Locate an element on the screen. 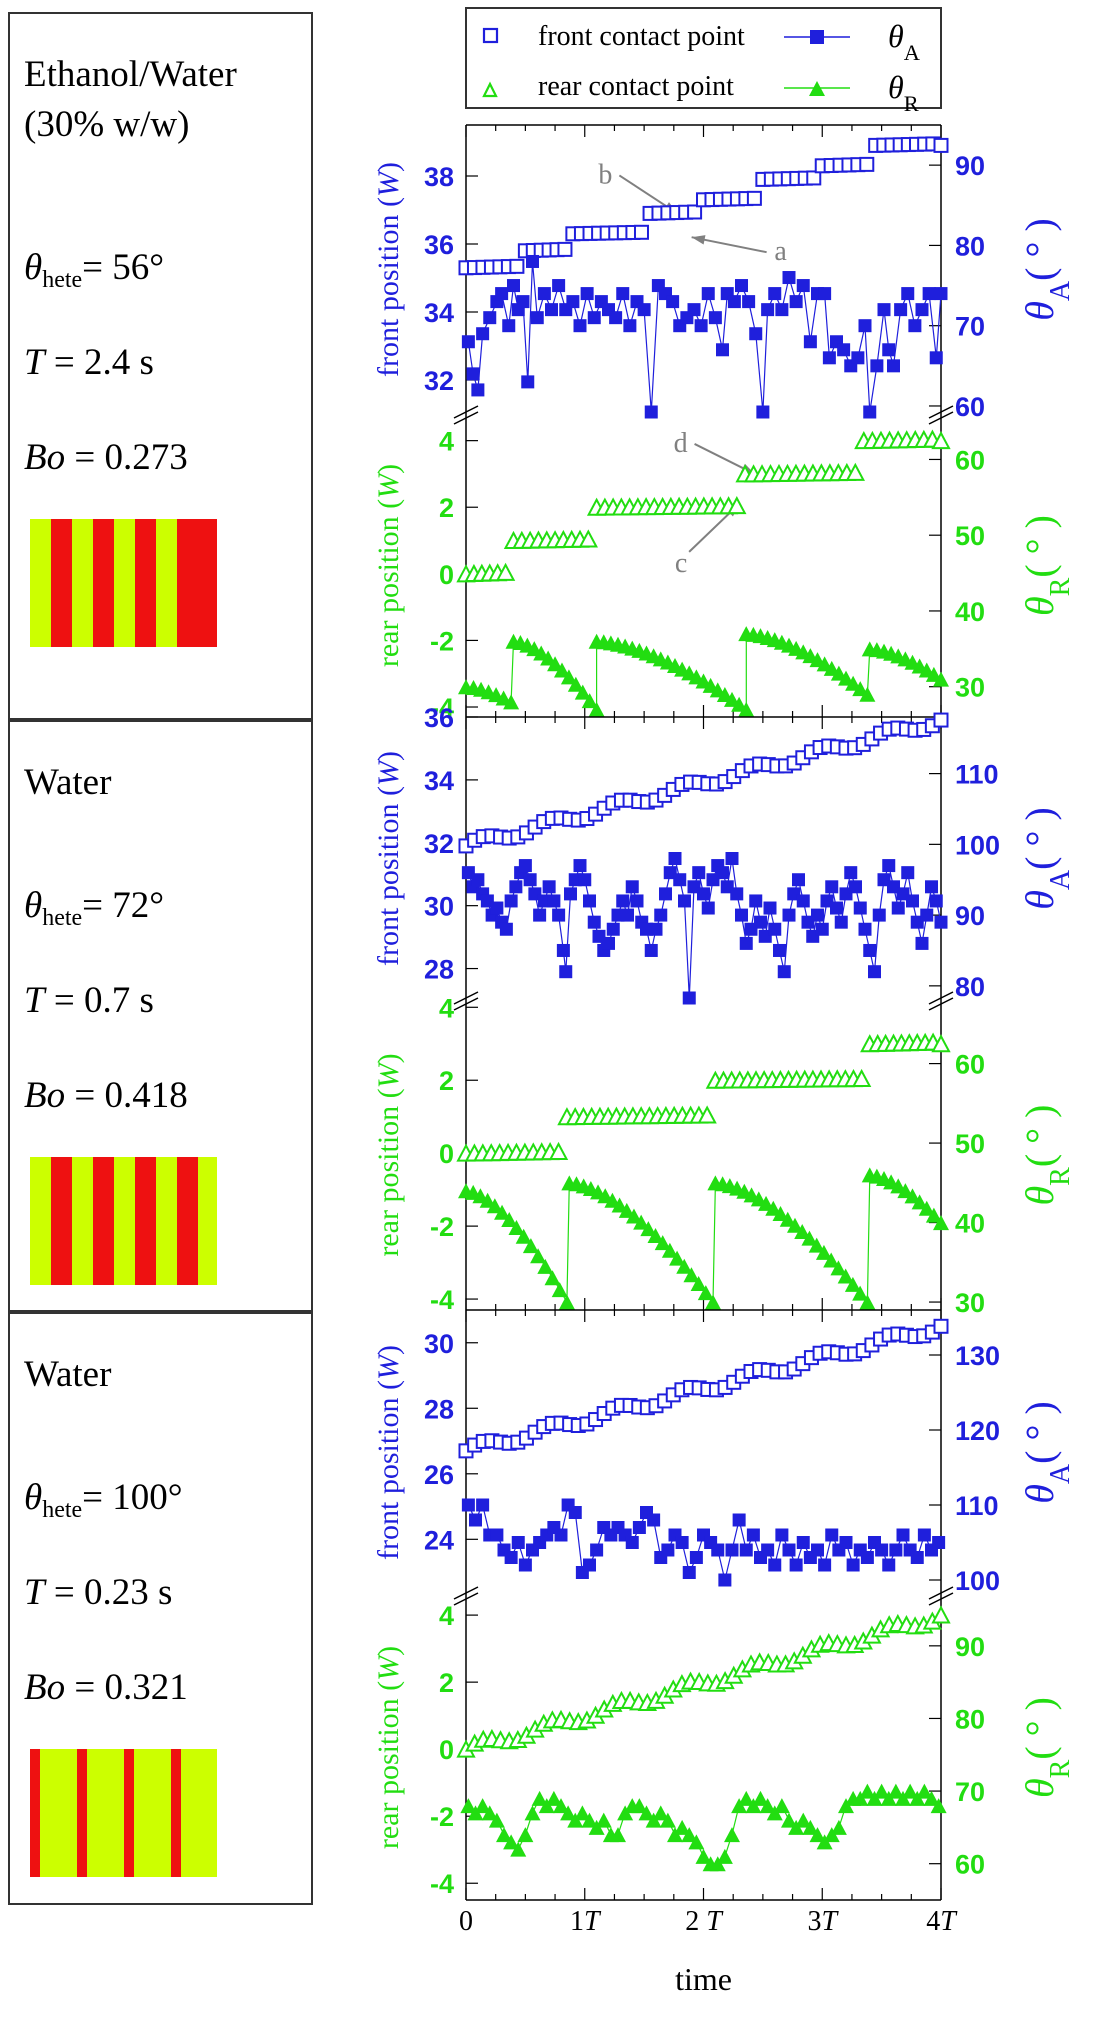  annotation-c-label: c is located at coordinates (681, 563).